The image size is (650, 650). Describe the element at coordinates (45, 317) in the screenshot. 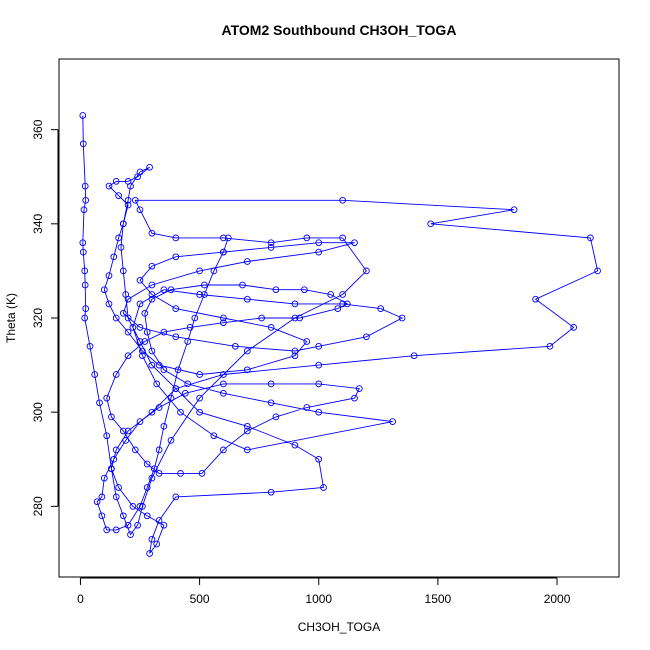

I see `y-axis: 280 300 320 340 360` at that location.